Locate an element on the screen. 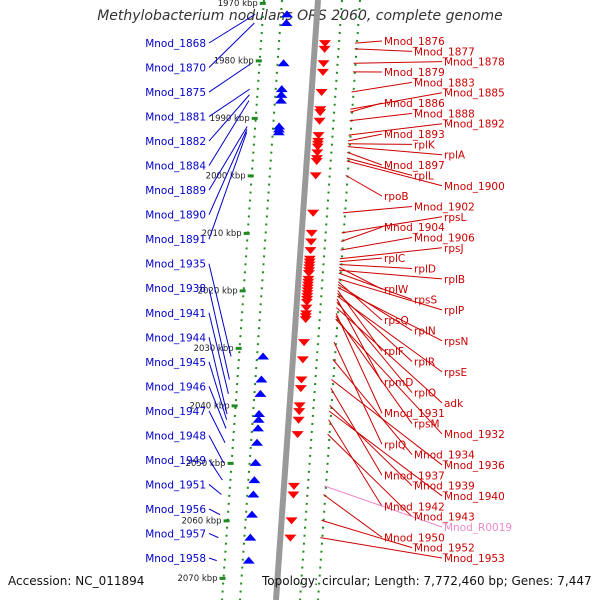 Image resolution: width=600 pixels, height=600 pixels. right-gene-label: Mnod_1879 is located at coordinates (414, 73).